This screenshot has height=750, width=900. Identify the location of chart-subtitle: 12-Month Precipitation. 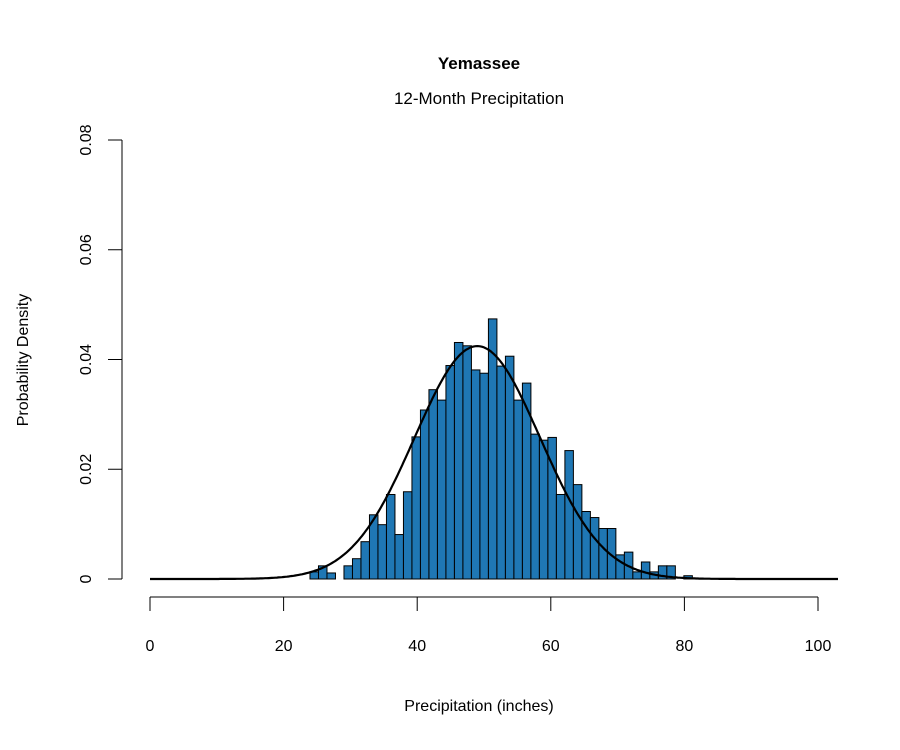
(479, 98).